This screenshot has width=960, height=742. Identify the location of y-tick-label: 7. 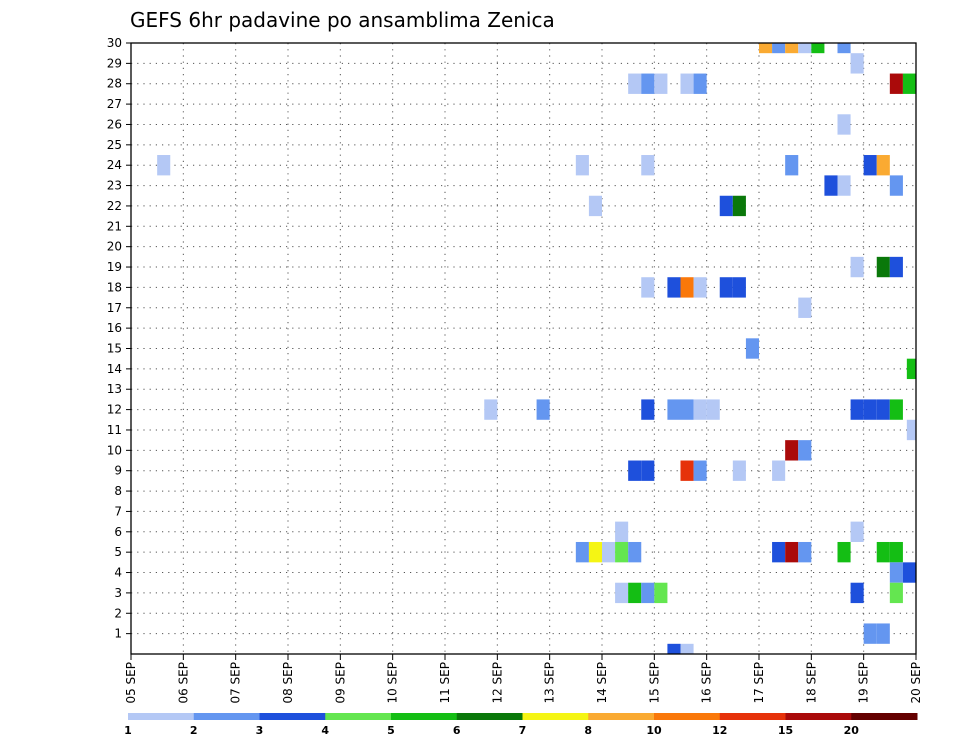
(118, 511).